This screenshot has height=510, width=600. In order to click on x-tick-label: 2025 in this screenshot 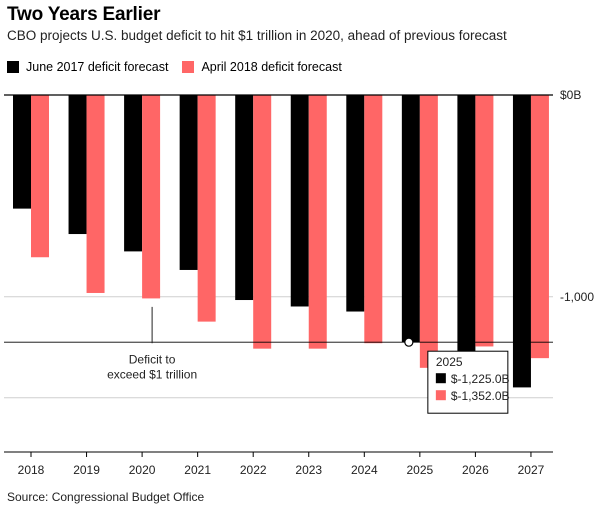, I will do `click(419, 470)`.